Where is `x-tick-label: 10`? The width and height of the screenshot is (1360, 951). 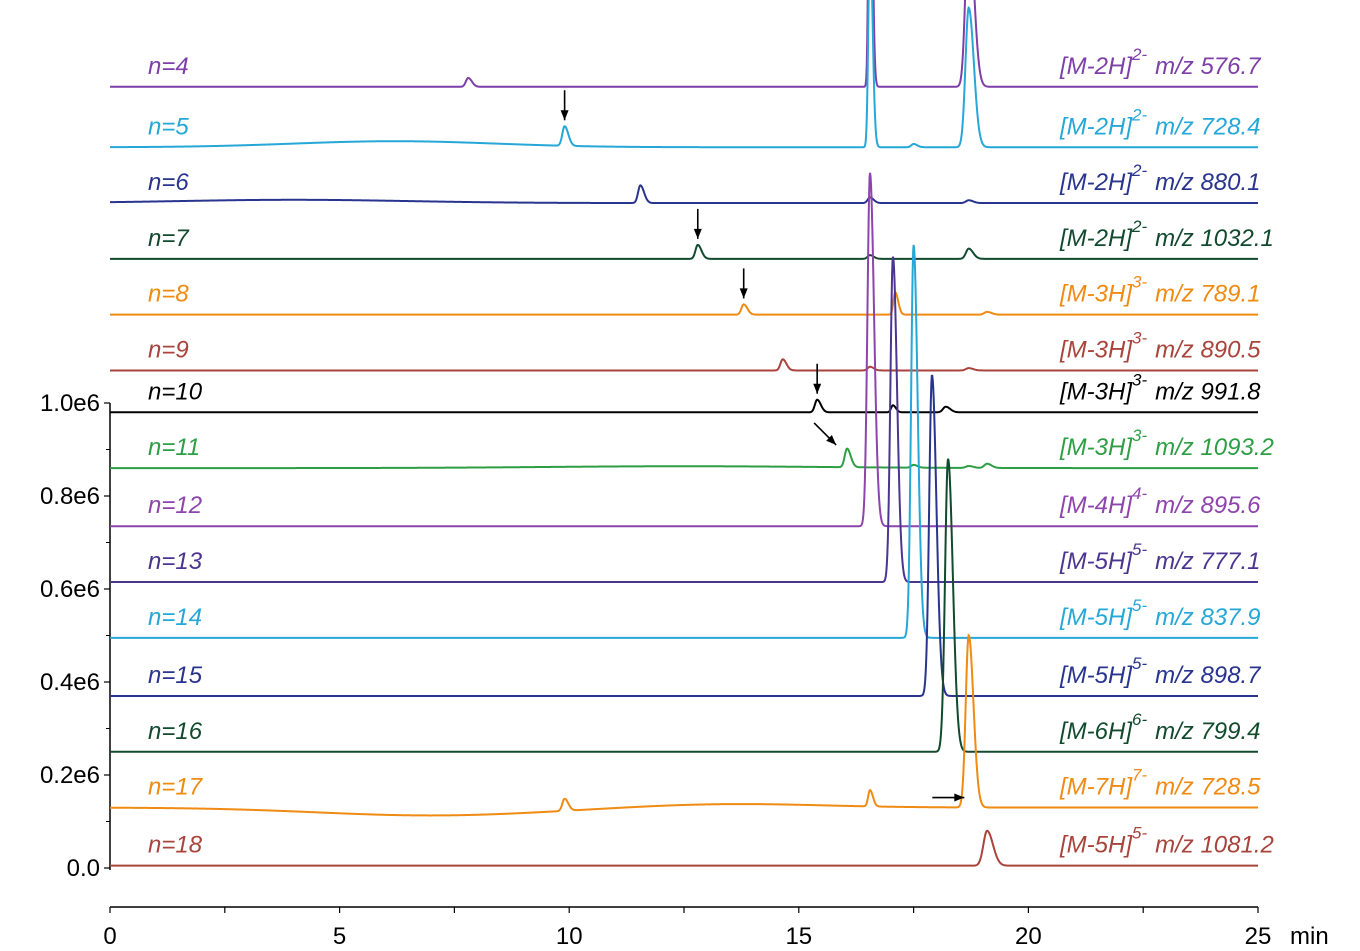 x-tick-label: 10 is located at coordinates (569, 936).